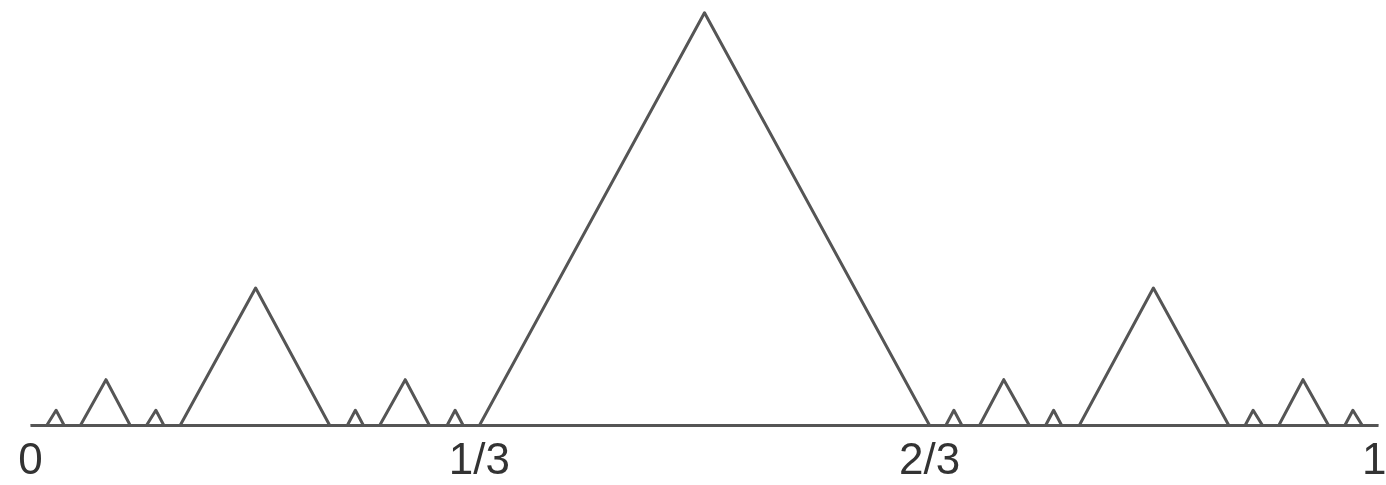 The width and height of the screenshot is (1386, 485). I want to click on x-tick-label: 2/3, so click(930, 458).